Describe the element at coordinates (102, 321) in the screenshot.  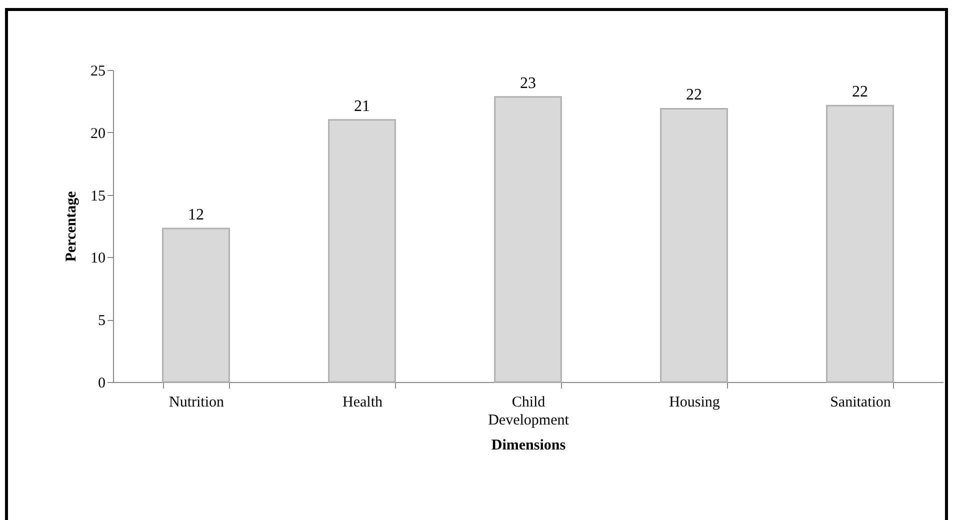
I see `y-tick-label: 5` at that location.